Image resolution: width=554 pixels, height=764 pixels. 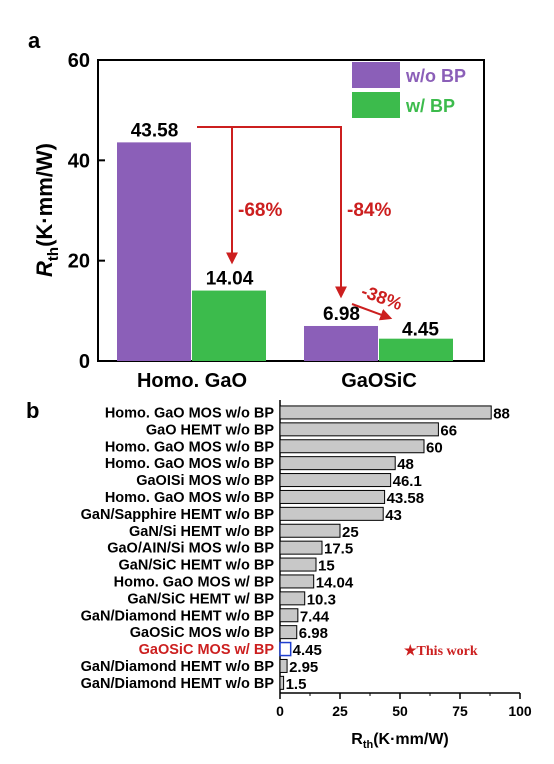 I want to click on arrow-gaosic-wo-reduction, so click(x=272, y=212).